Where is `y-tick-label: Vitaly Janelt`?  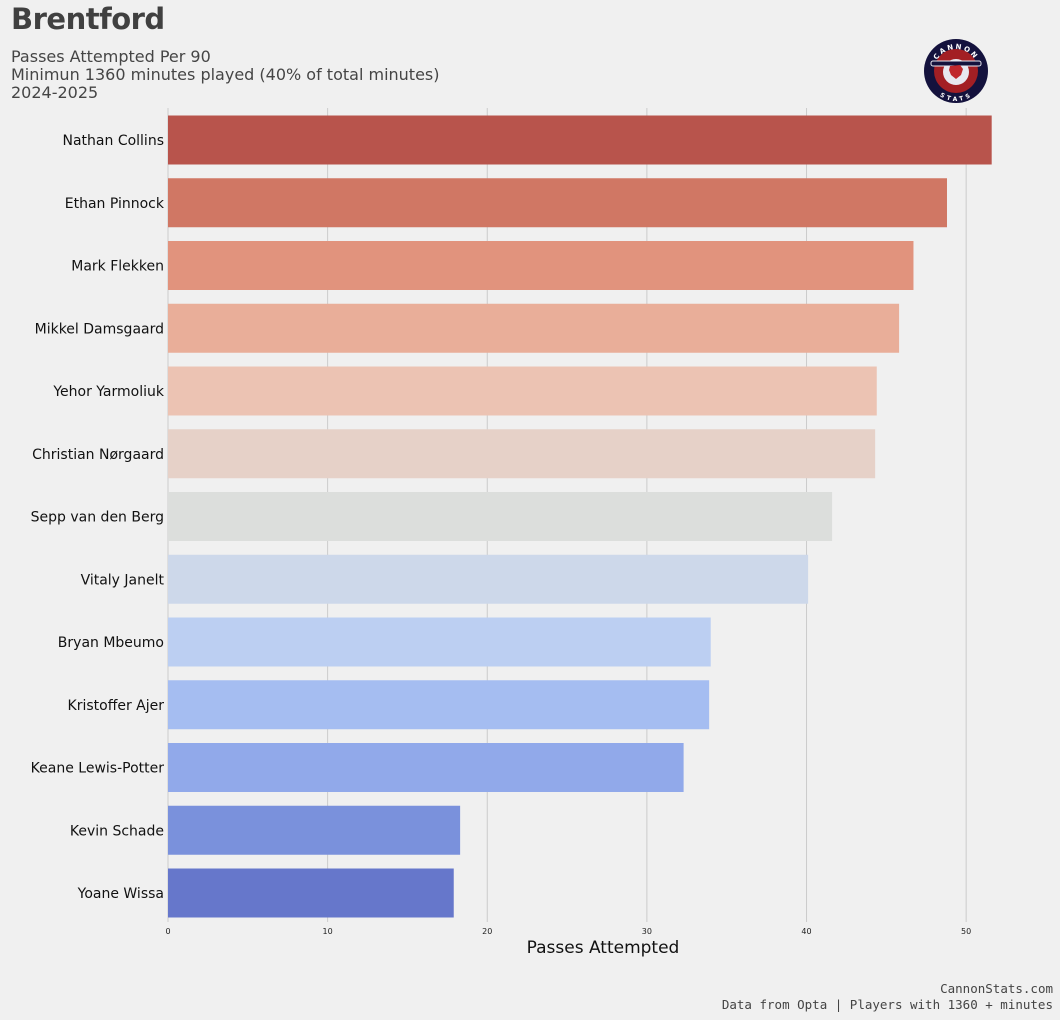 y-tick-label: Vitaly Janelt is located at coordinates (123, 580).